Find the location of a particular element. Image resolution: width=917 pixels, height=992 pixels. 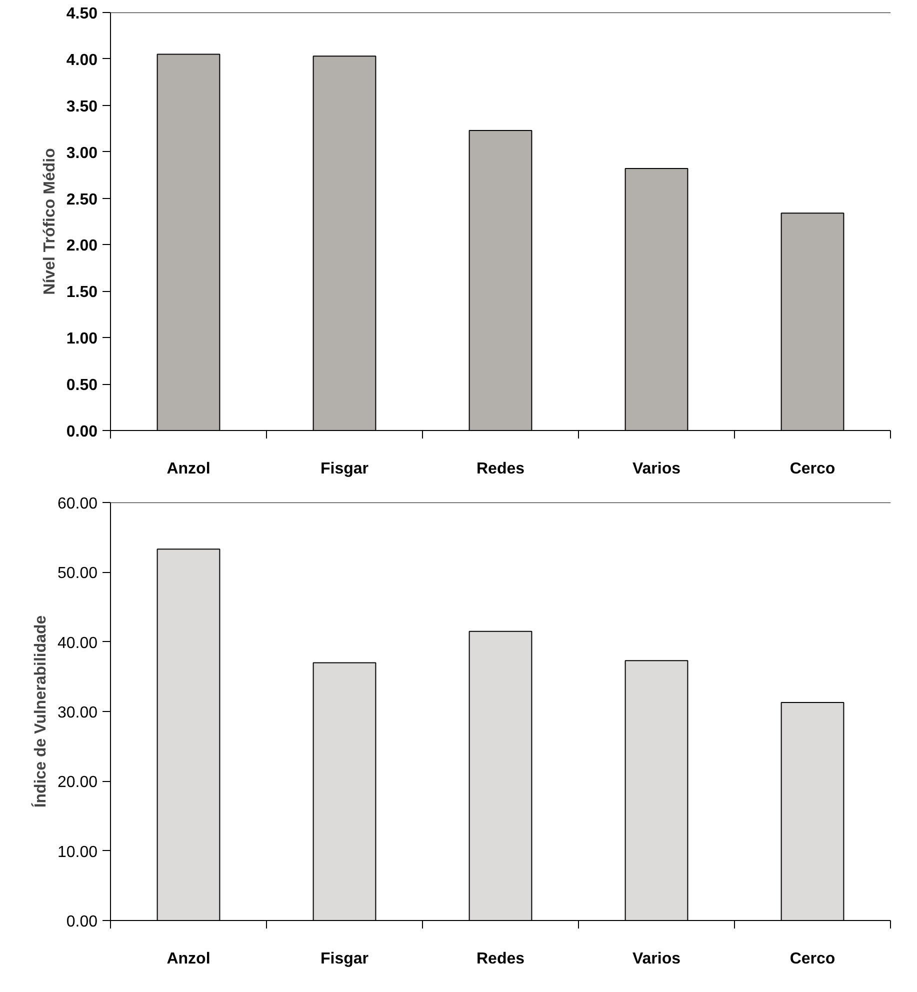

y-tick-label: 2.00 is located at coordinates (82, 246).